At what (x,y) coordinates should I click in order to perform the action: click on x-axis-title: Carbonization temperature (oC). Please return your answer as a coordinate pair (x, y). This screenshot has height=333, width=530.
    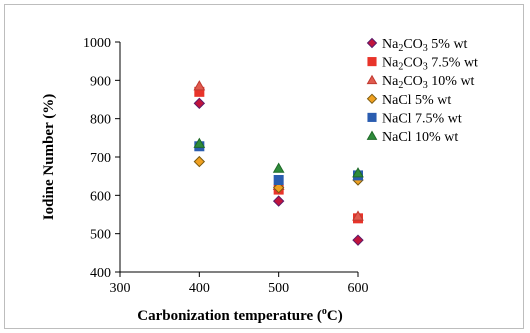
    Looking at the image, I should click on (240, 315).